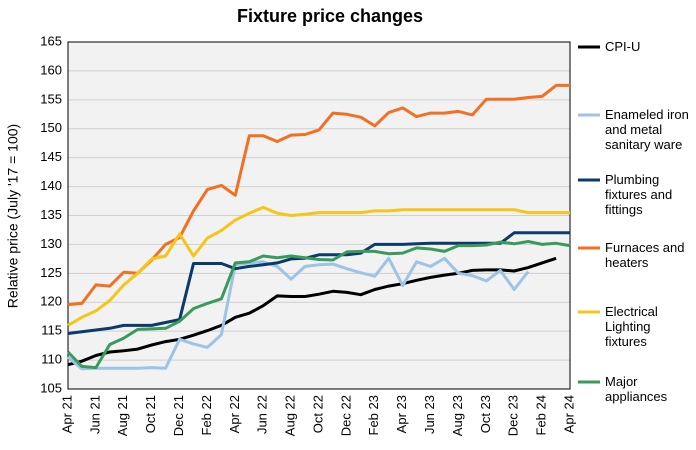  Describe the element at coordinates (51, 156) in the screenshot. I see `y-tick-label: 145` at that location.